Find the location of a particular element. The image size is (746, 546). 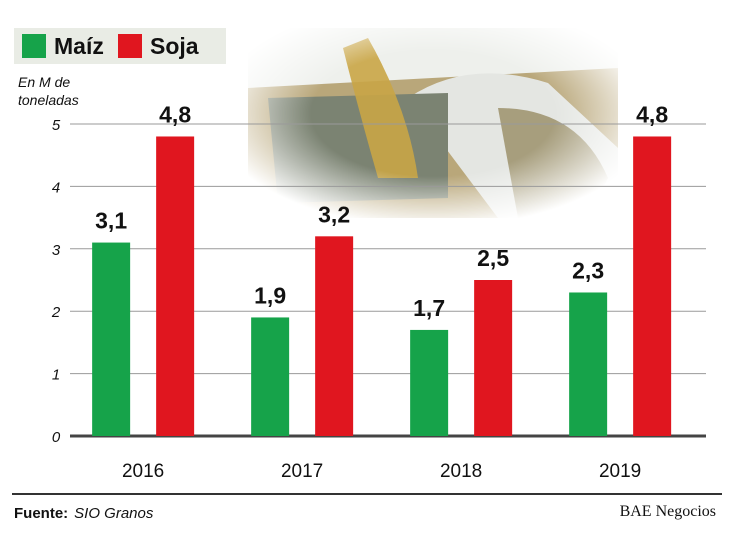

source-value: SIO Granos is located at coordinates (114, 513).